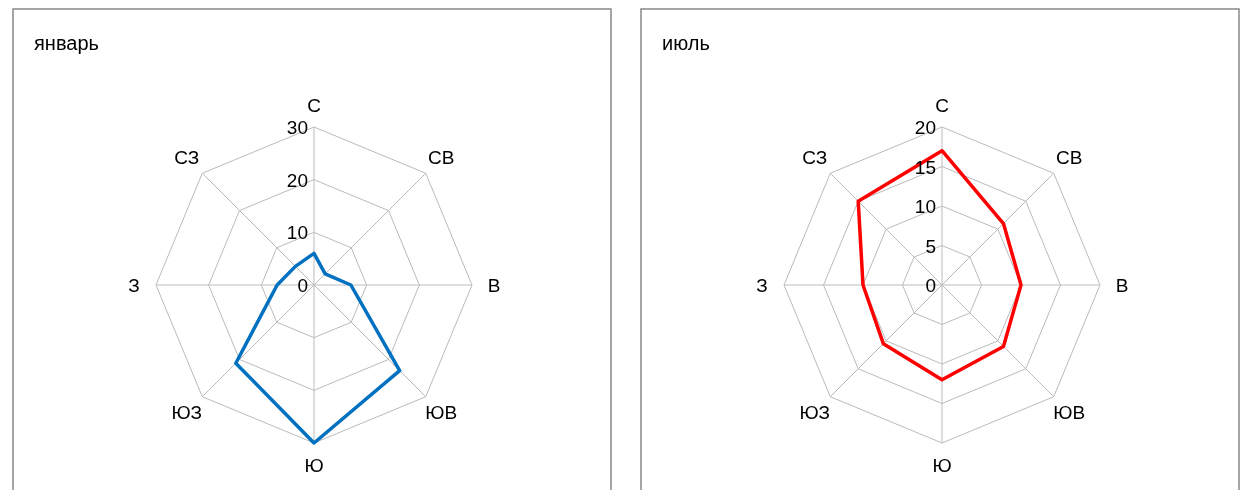 This screenshot has width=1249, height=494. I want to click on chart-title: июль, so click(686, 43).